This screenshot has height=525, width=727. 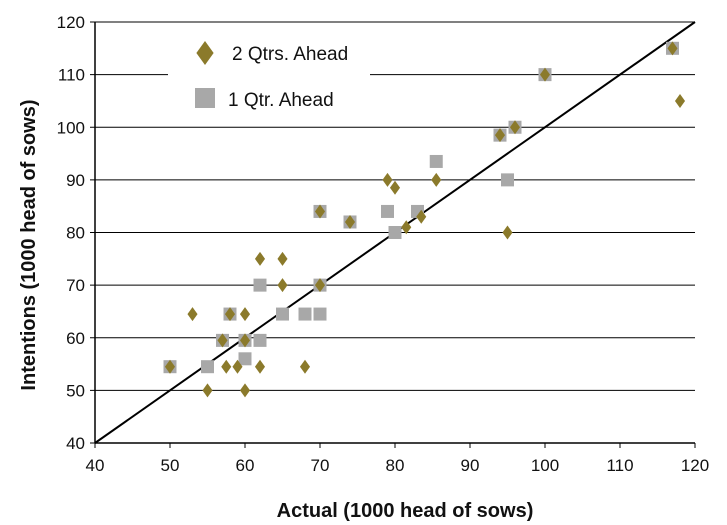 I want to click on y-tick-label-120: 120, so click(x=71, y=22).